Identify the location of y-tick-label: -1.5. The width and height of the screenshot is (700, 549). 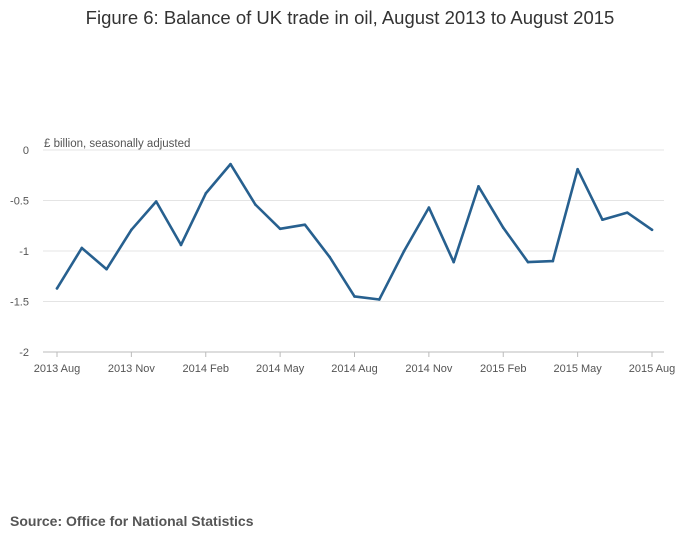
(19, 303).